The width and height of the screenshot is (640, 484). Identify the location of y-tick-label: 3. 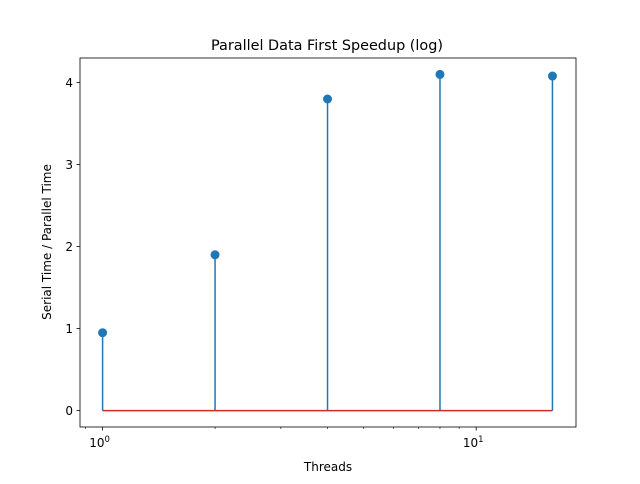
(69, 165).